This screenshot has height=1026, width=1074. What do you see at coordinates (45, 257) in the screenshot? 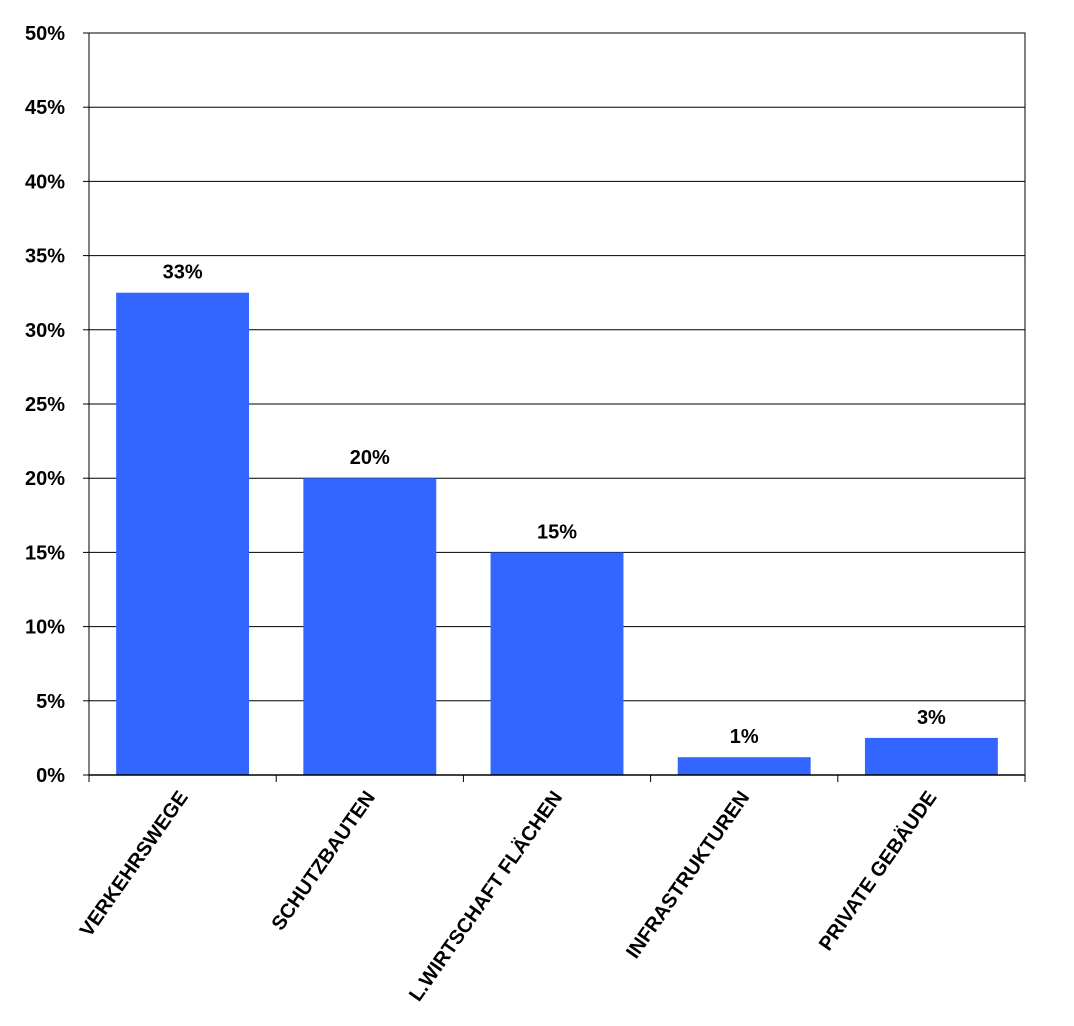
I see `y-tick-label: 35%` at bounding box center [45, 257].